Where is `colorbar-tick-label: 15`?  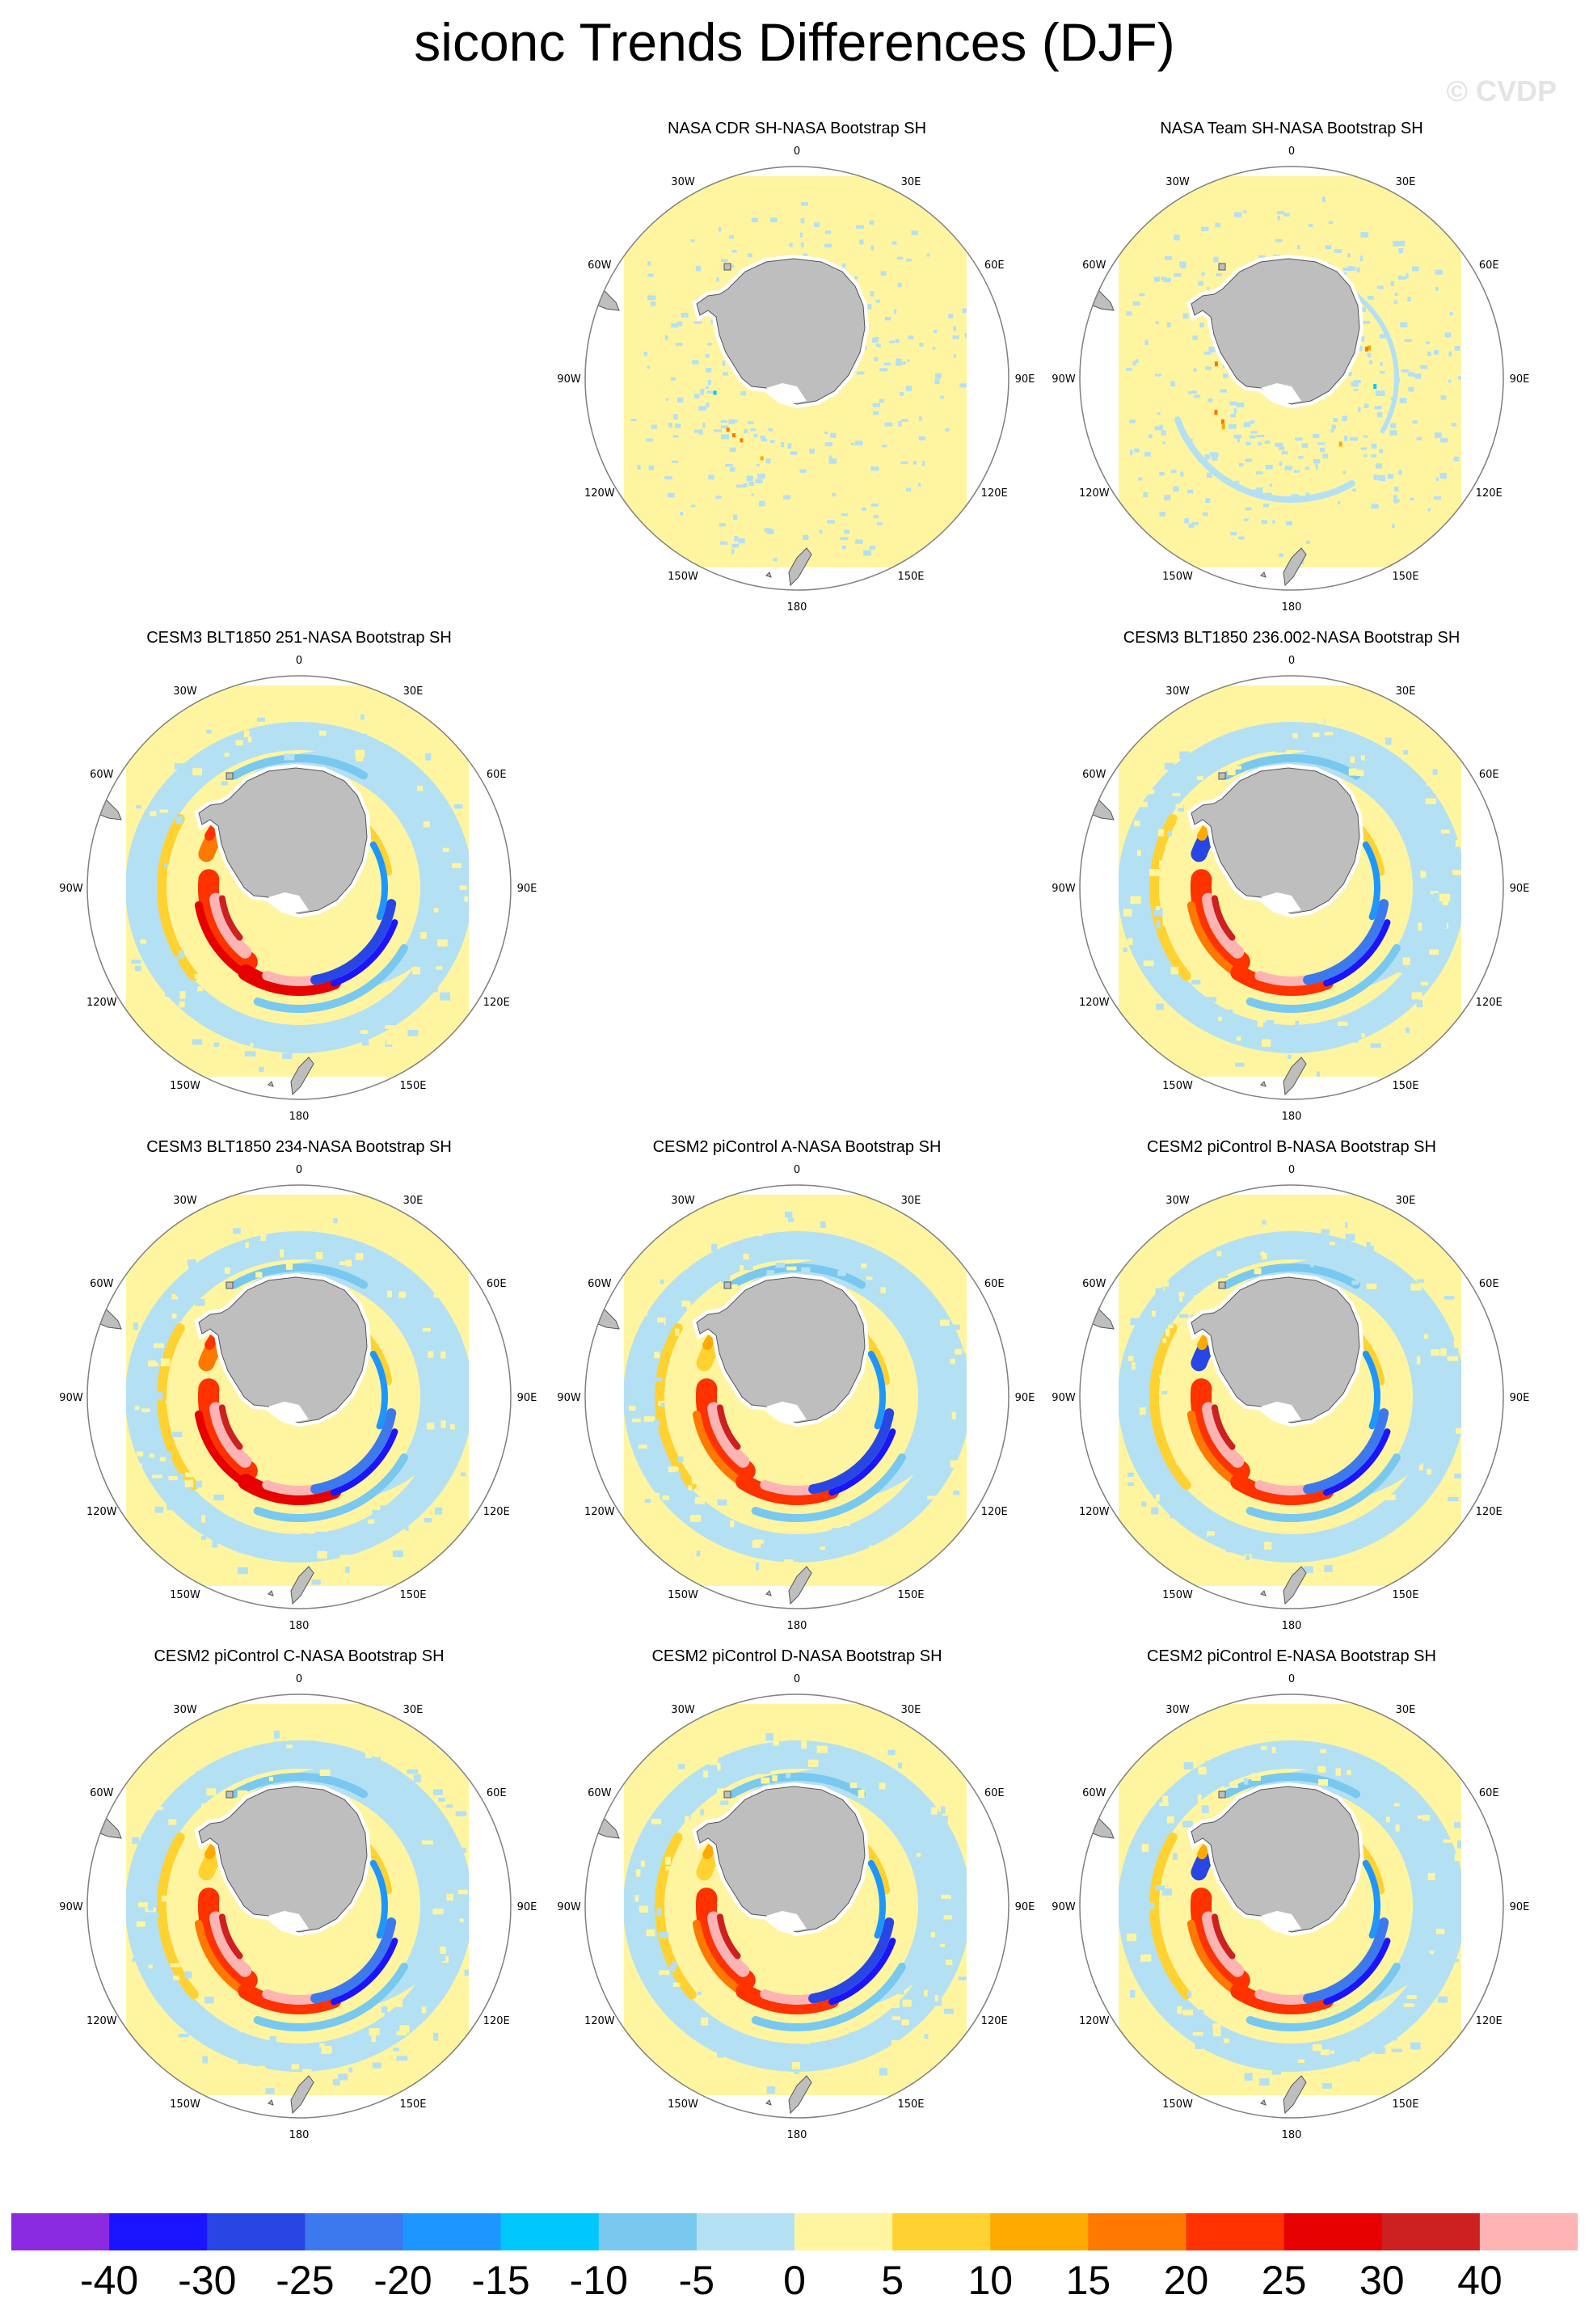
colorbar-tick-label: 15 is located at coordinates (1088, 2281).